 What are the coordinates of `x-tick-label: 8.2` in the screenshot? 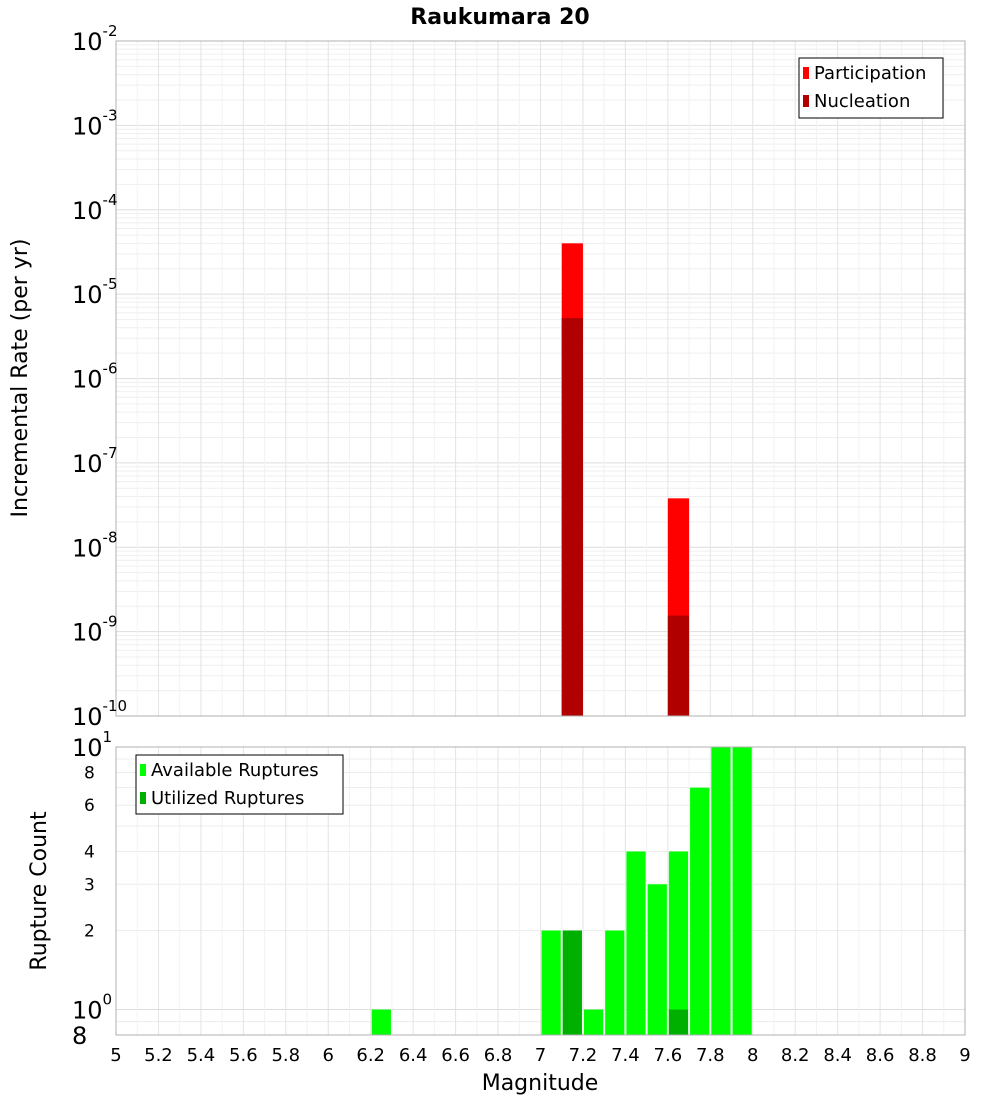 It's located at (795, 1055).